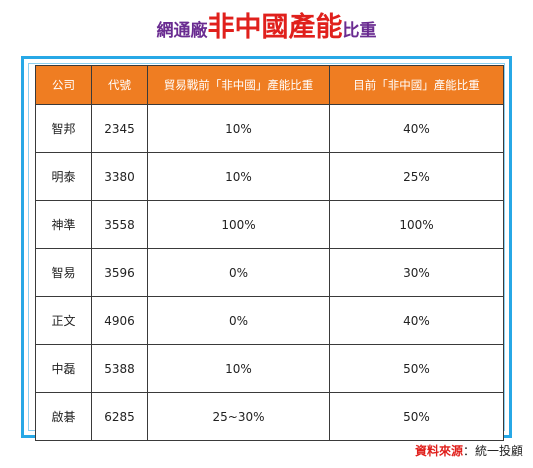 Image resolution: width=533 pixels, height=468 pixels. Describe the element at coordinates (63, 416) in the screenshot. I see `cell-company: 啟碁` at that location.